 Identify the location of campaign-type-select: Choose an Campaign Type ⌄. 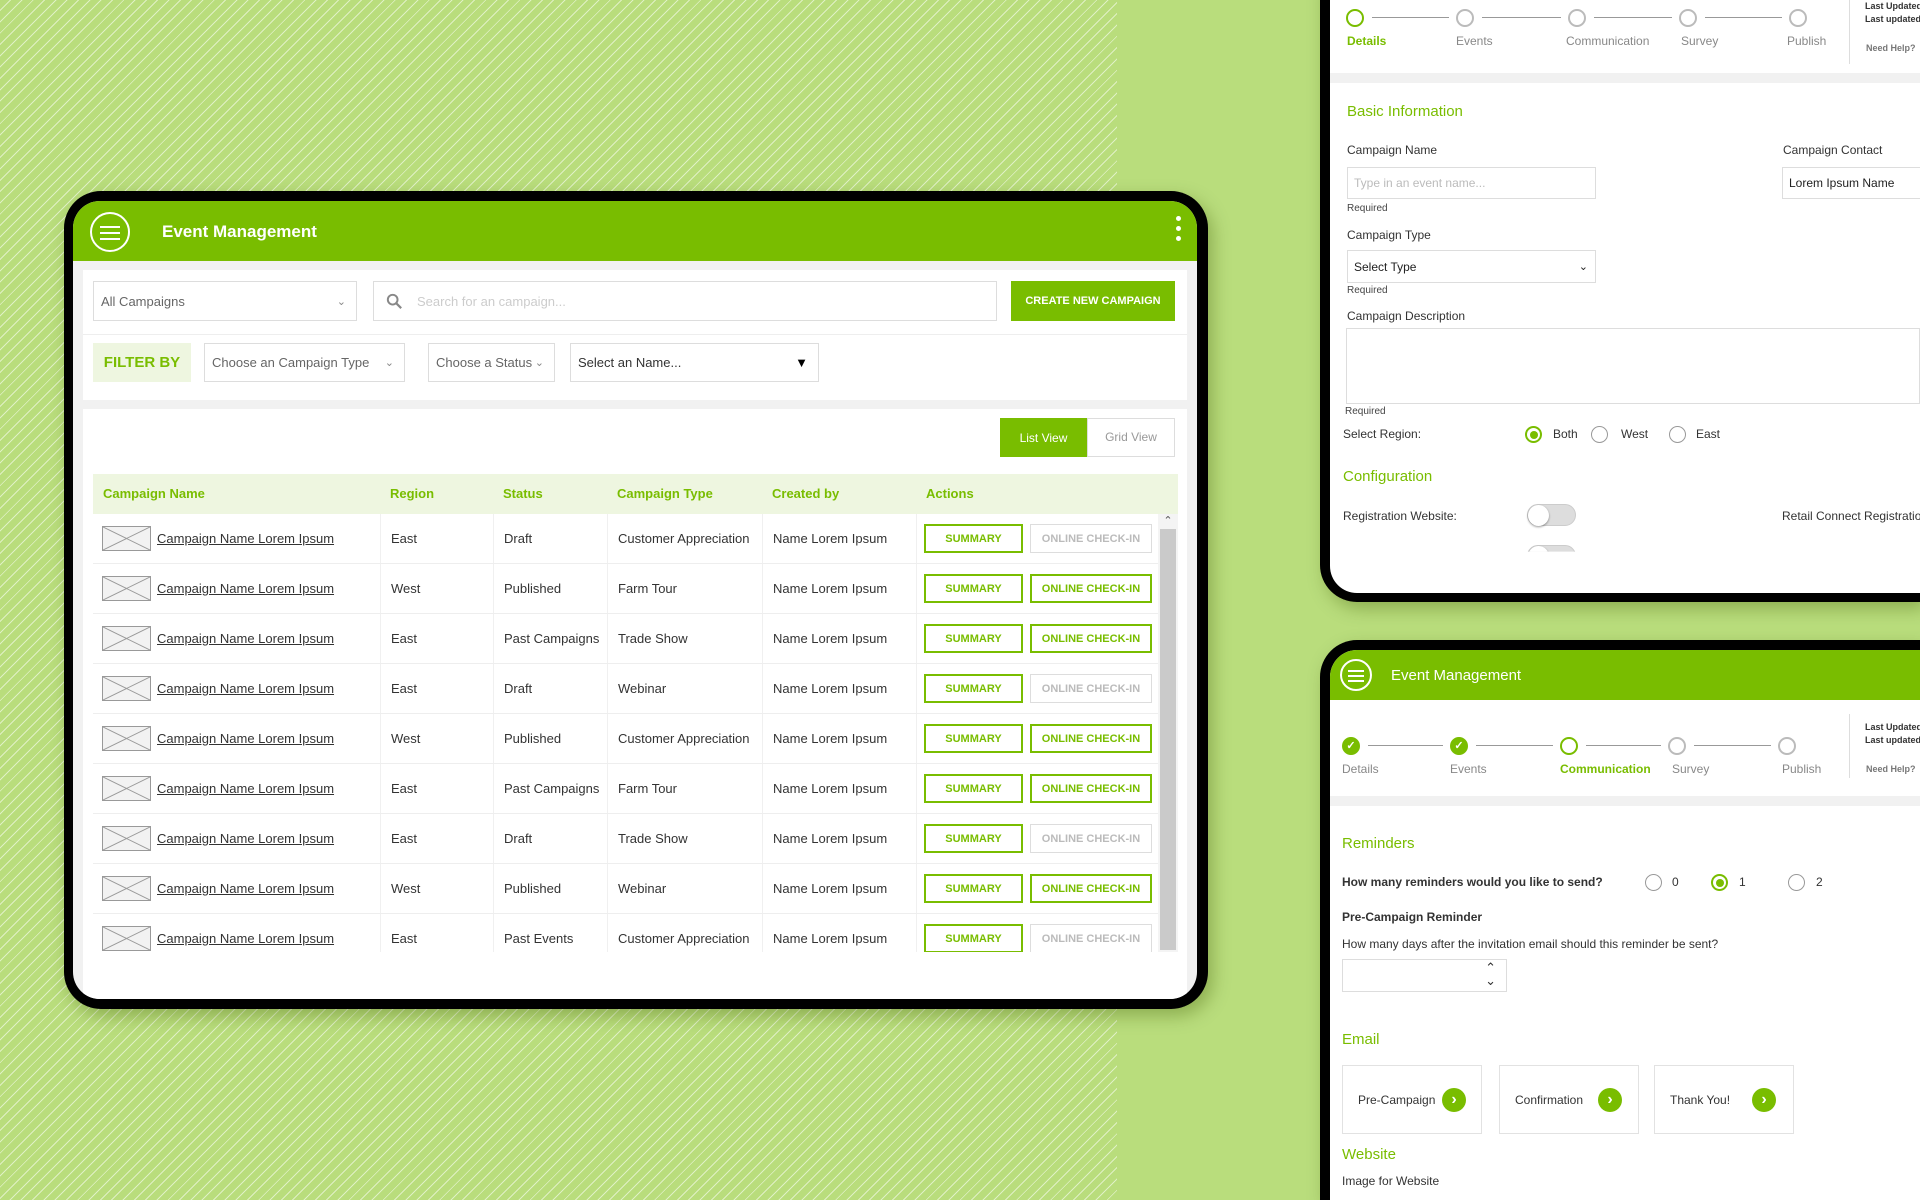
(304, 362).